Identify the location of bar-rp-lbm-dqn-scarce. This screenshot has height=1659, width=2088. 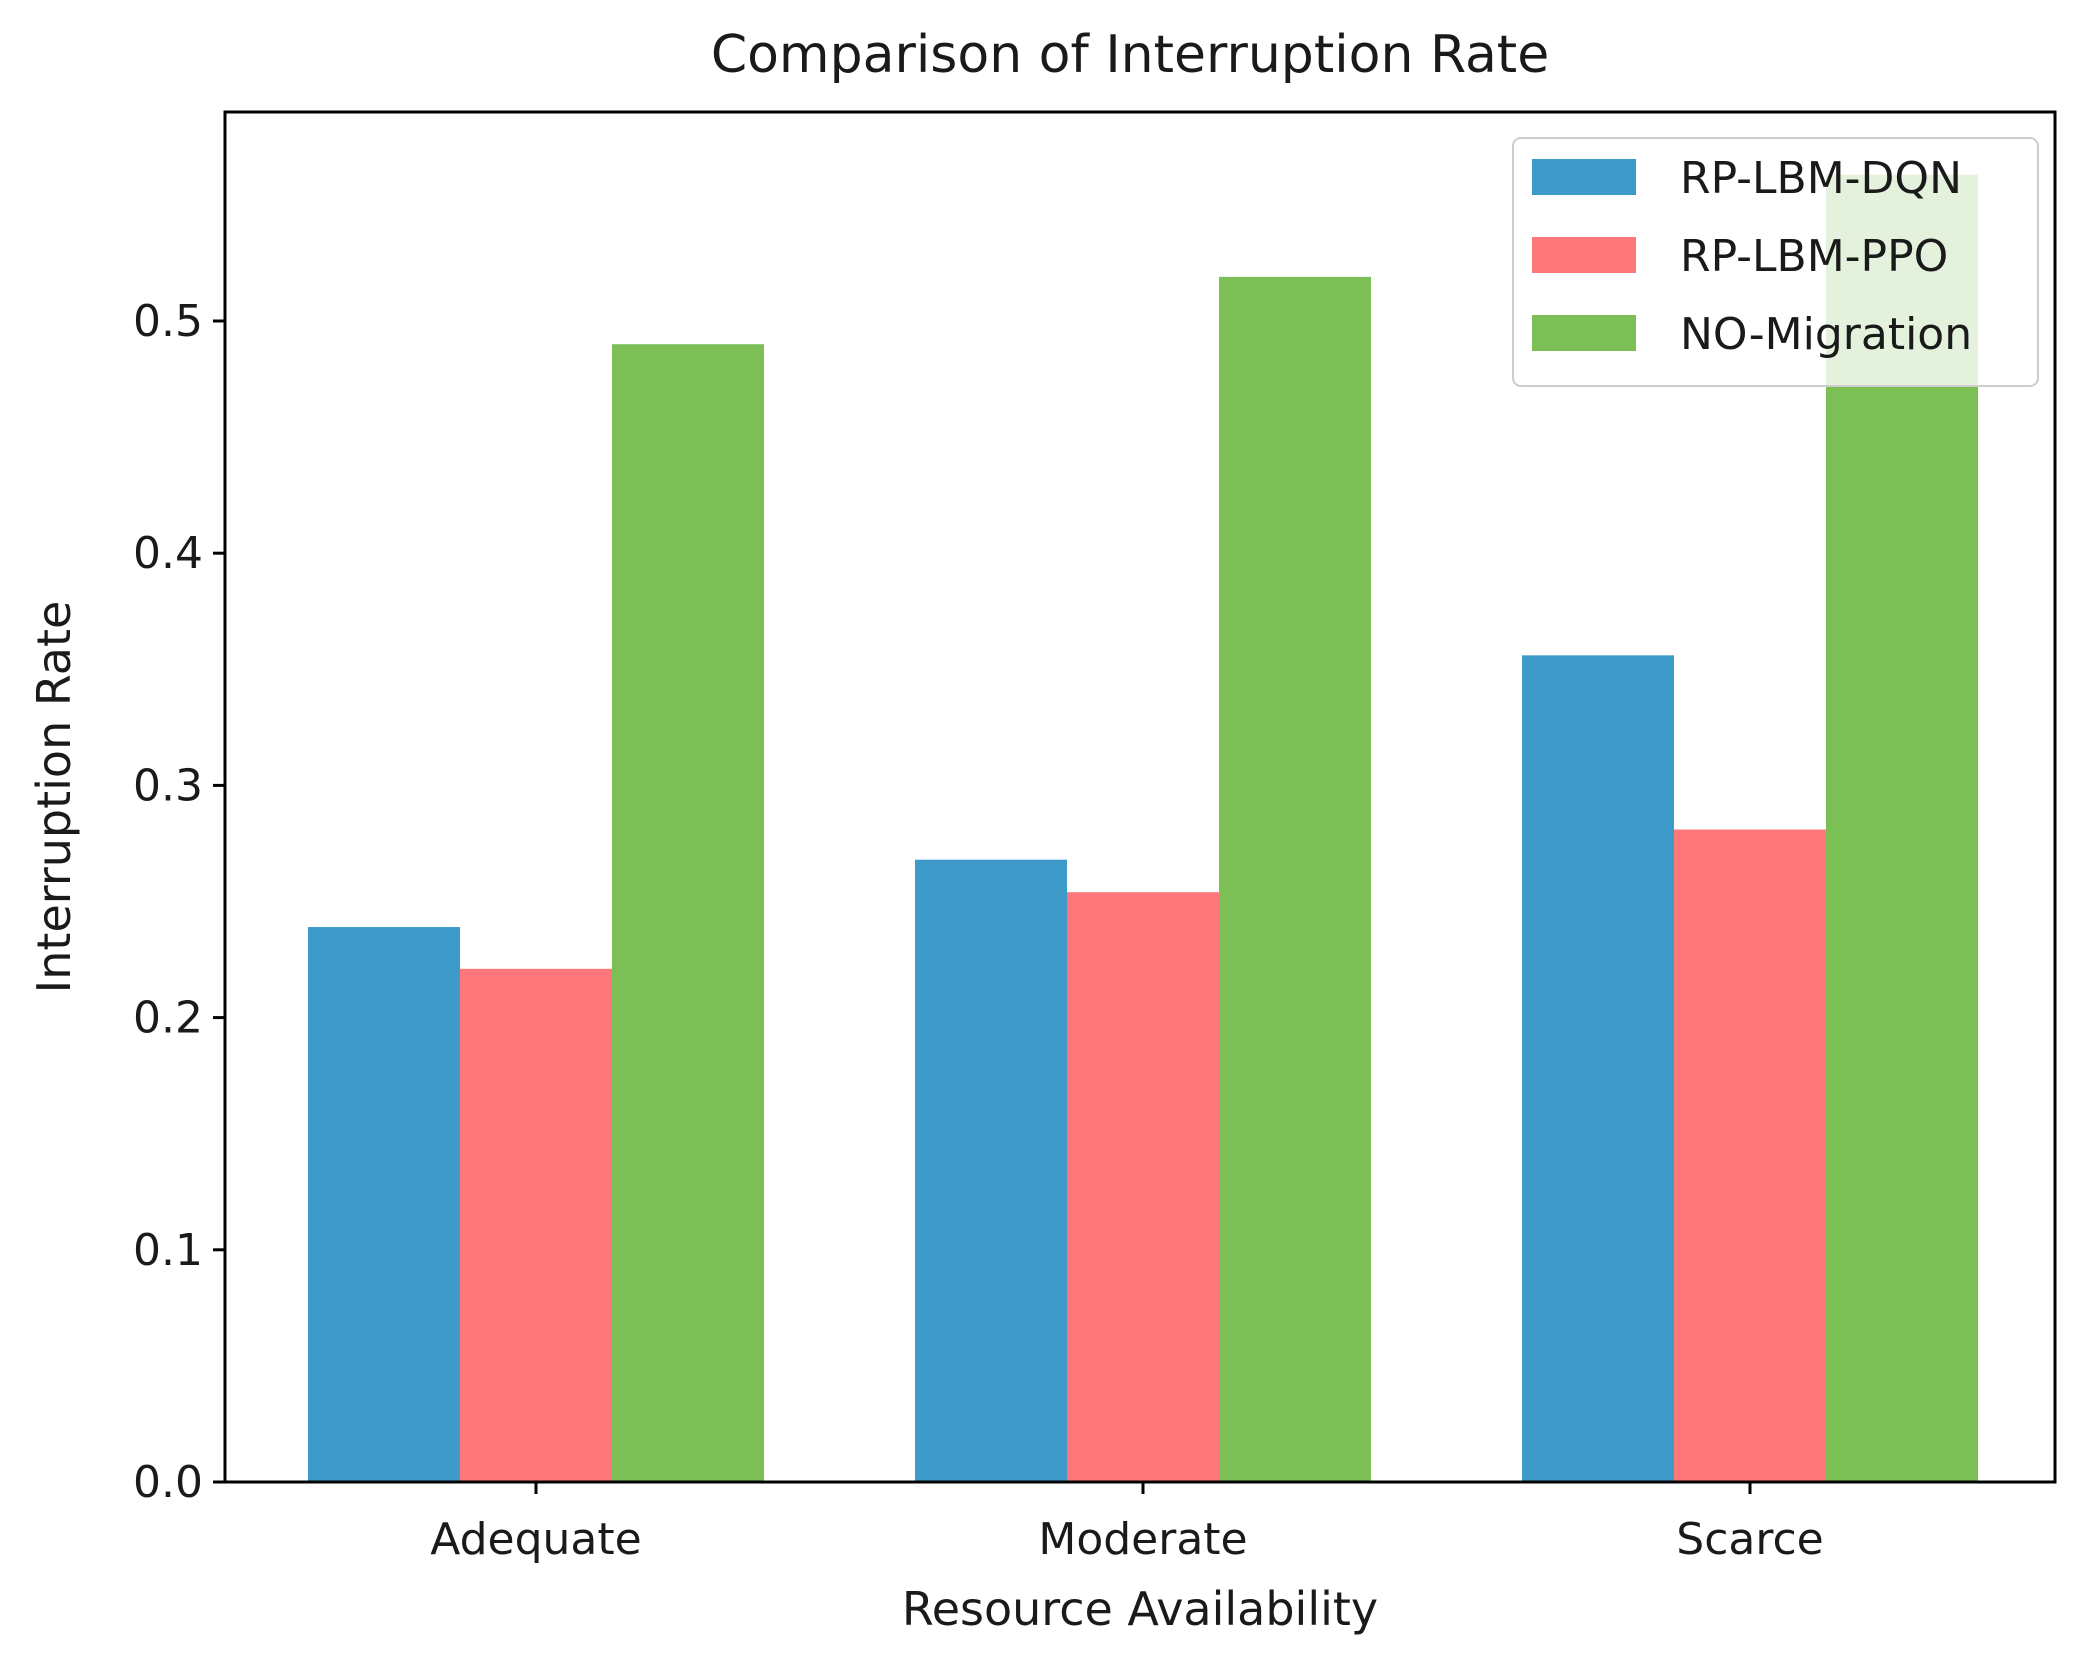
(1598, 1068).